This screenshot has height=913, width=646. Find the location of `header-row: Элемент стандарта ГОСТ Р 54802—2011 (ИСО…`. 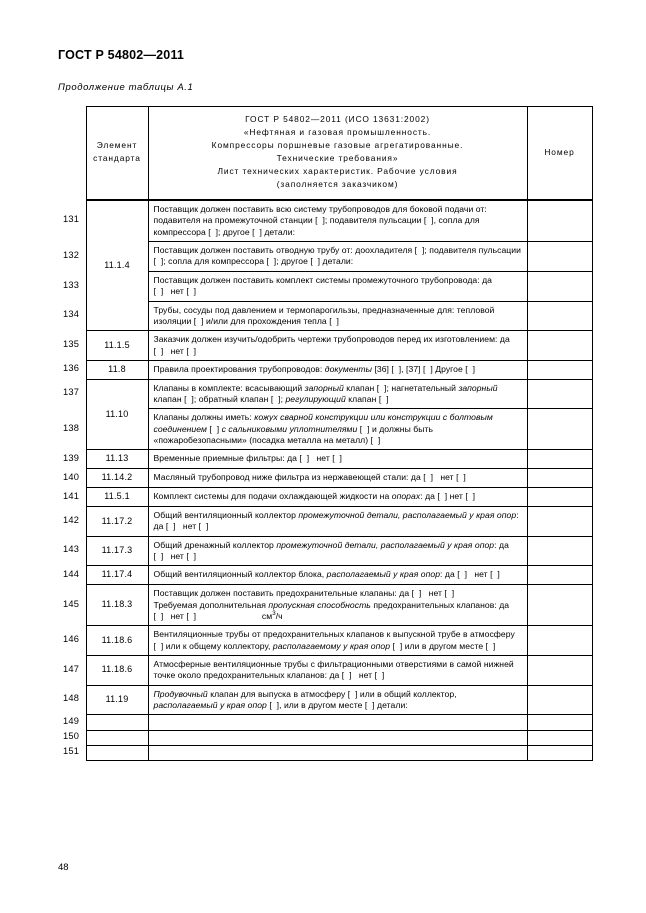

header-row: Элемент стандарта ГОСТ Р 54802—2011 (ИСО… is located at coordinates (325, 153).